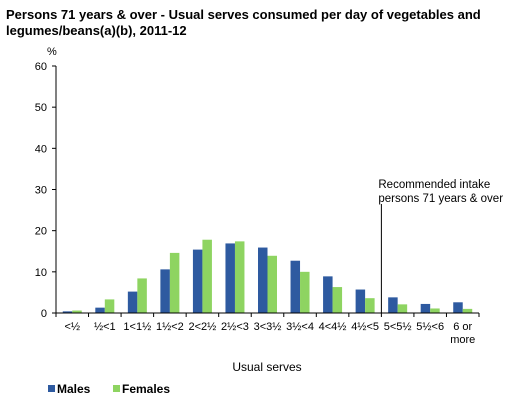 The height and width of the screenshot is (411, 526). Describe the element at coordinates (105, 327) in the screenshot. I see `x-tick-label: ½<1` at that location.